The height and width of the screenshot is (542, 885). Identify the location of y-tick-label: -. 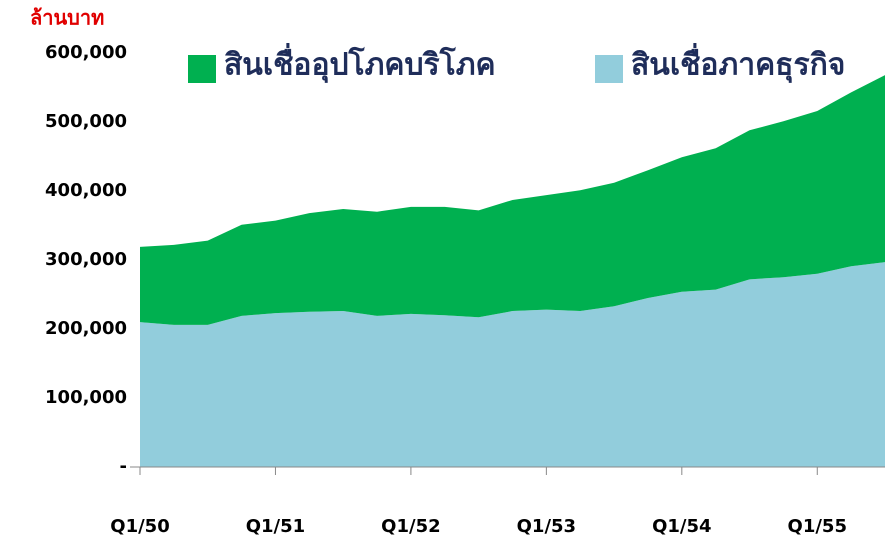
(123, 466).